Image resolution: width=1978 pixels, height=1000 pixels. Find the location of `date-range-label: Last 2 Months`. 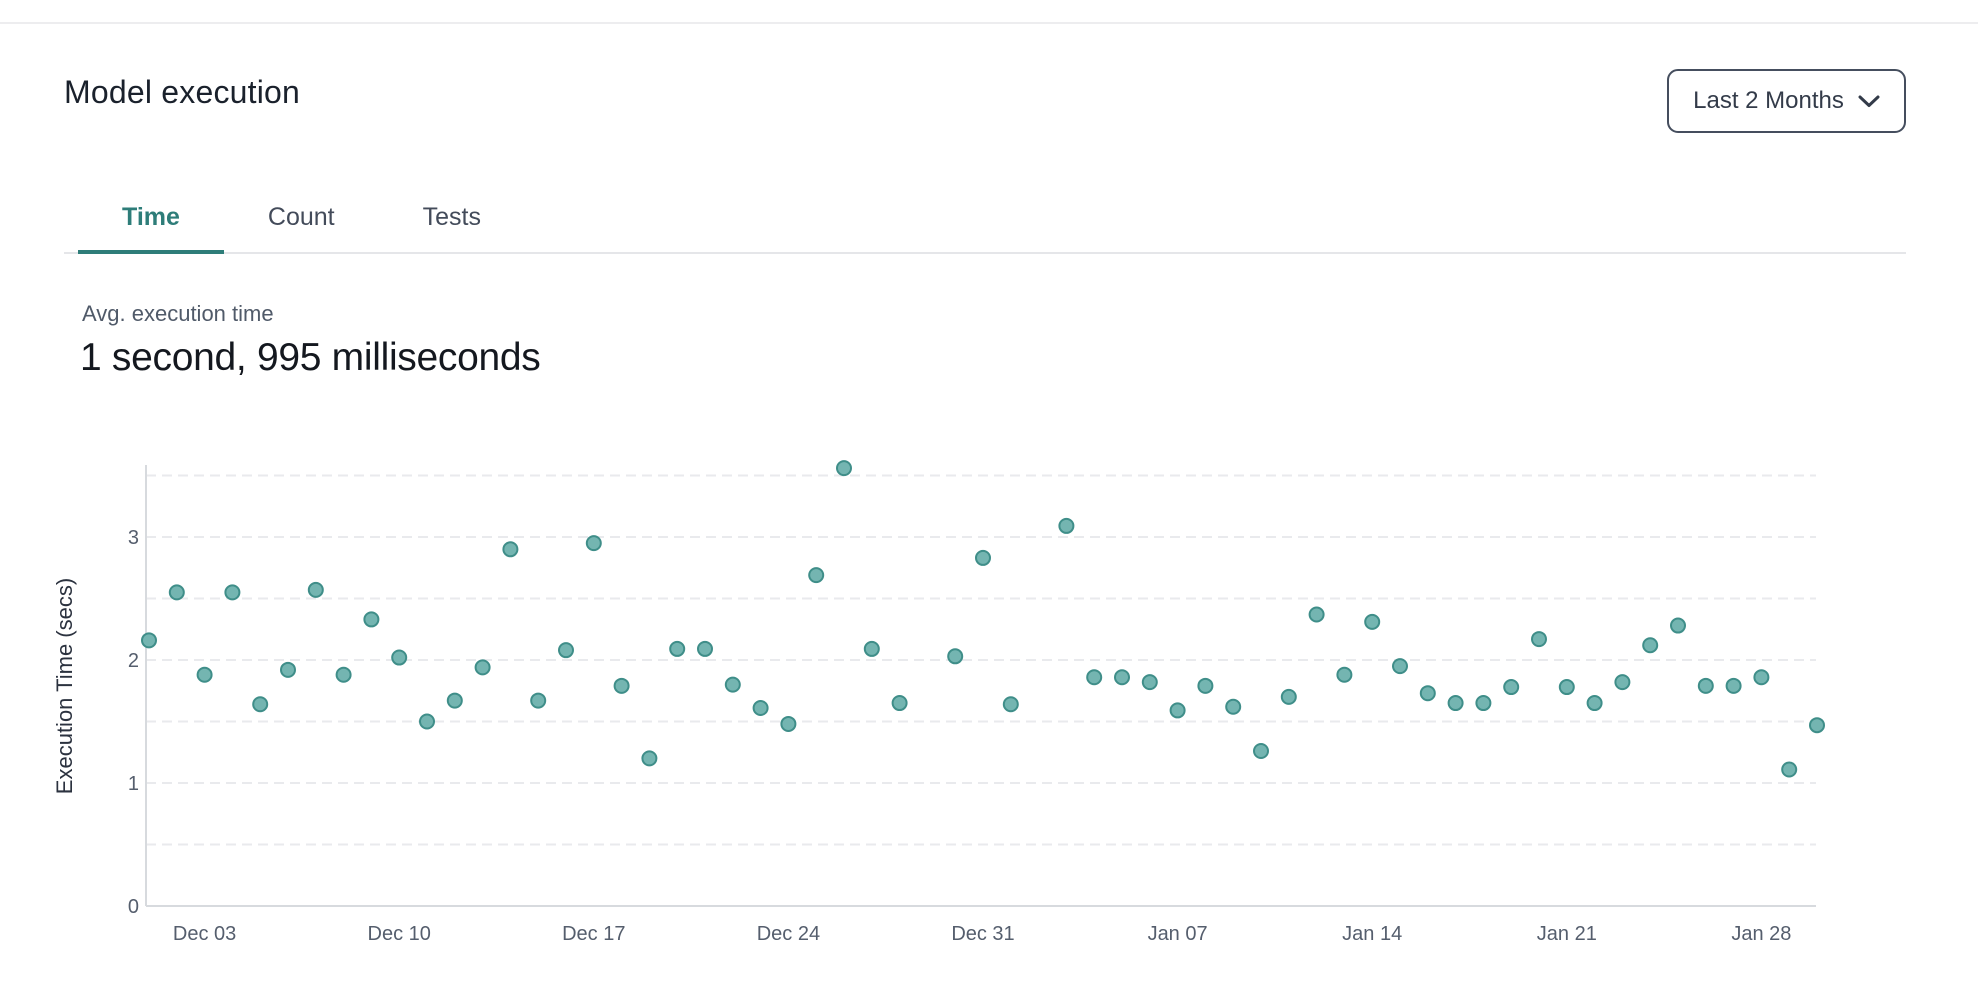

date-range-label: Last 2 Months is located at coordinates (1768, 100).